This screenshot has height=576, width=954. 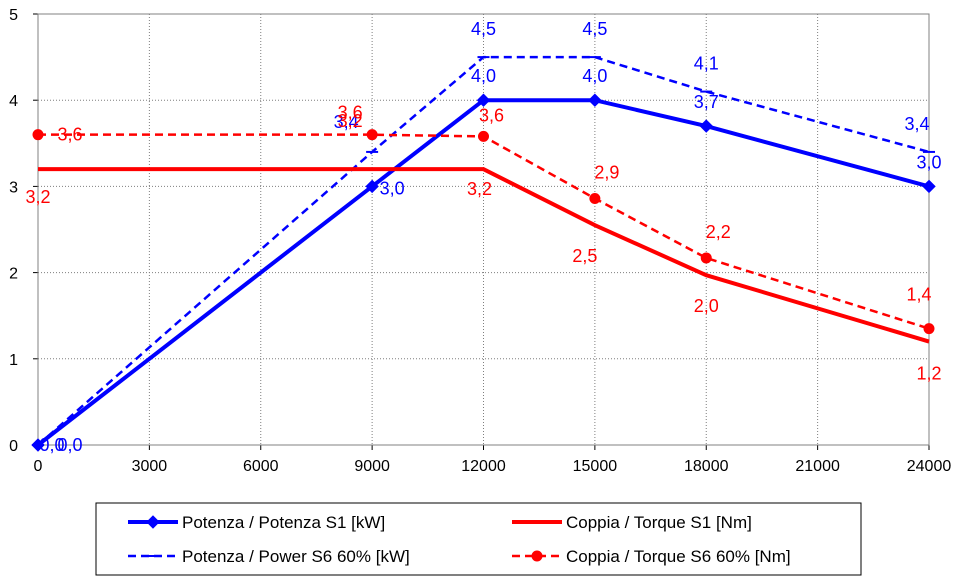 I want to click on x-tick-label: 3000, so click(x=150, y=466).